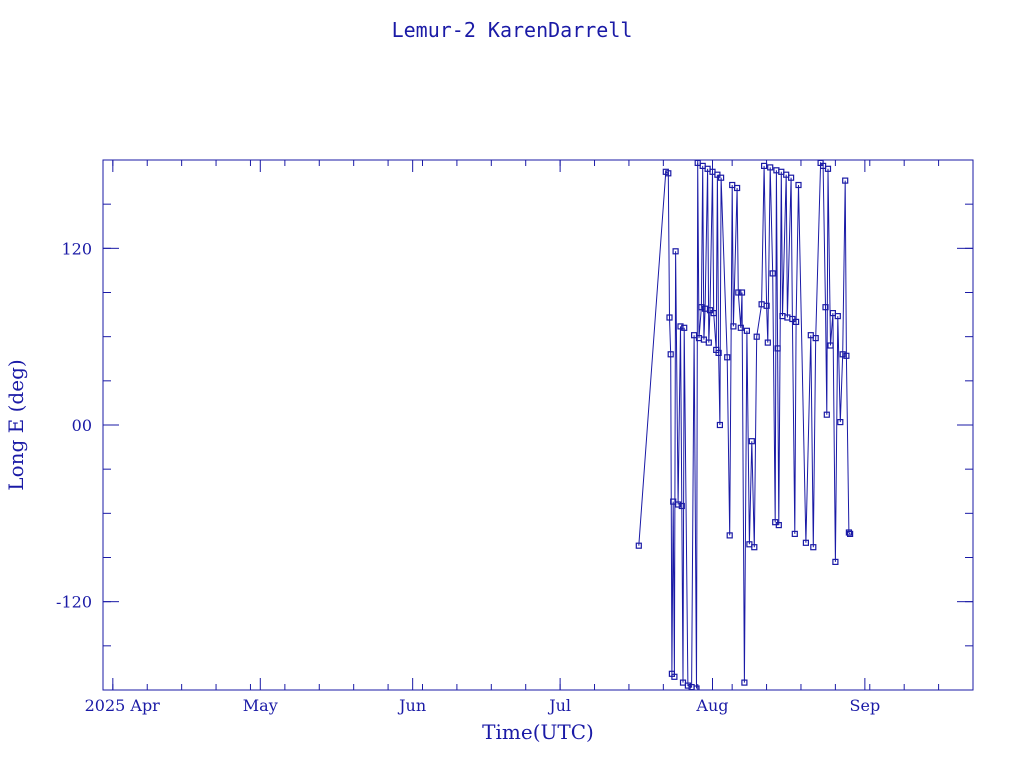 This screenshot has width=1024, height=768. What do you see at coordinates (411, 705) in the screenshot?
I see `x-tick-label: Jun` at bounding box center [411, 705].